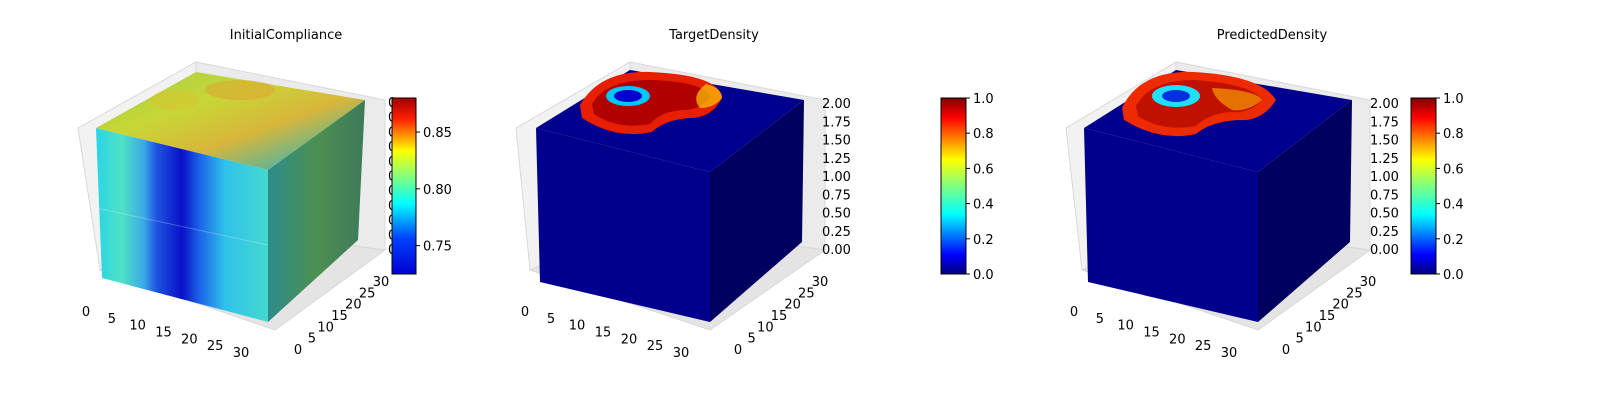 Image resolution: width=1600 pixels, height=400 pixels. Describe the element at coordinates (713, 35) in the screenshot. I see `chart-title: TargetDensity` at that location.